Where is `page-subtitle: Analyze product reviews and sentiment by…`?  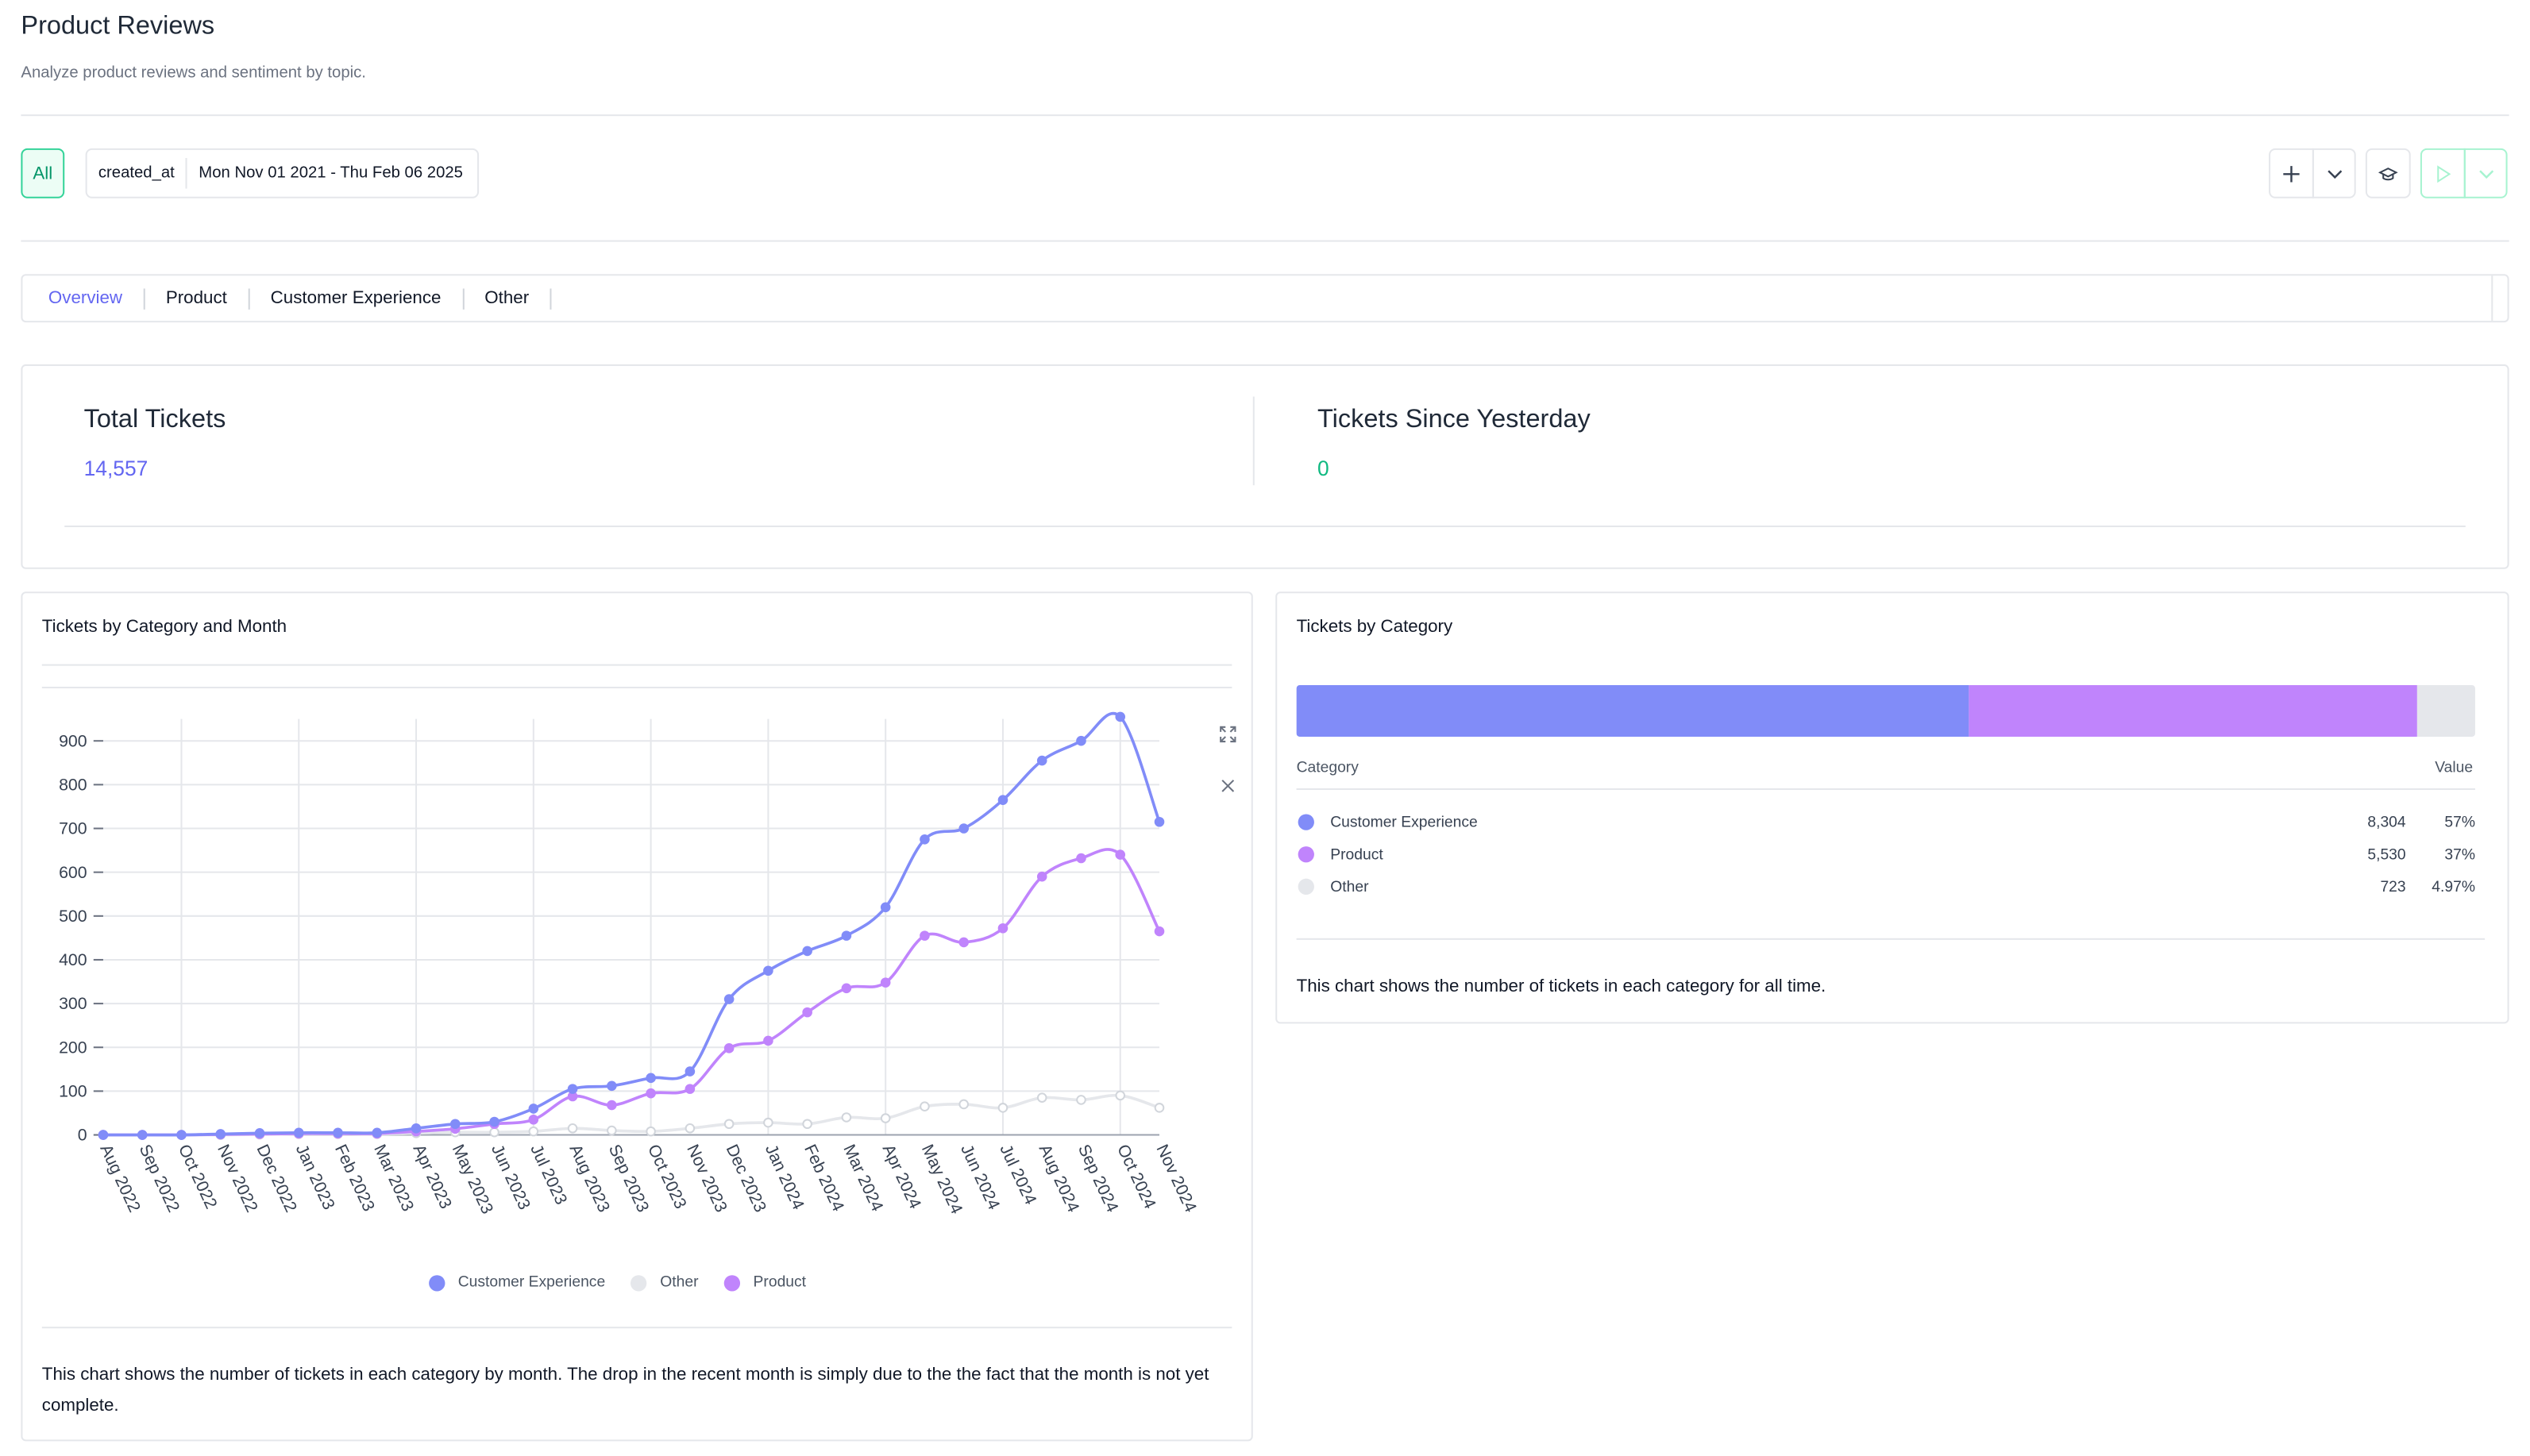 page-subtitle: Analyze product reviews and sentiment by… is located at coordinates (193, 73).